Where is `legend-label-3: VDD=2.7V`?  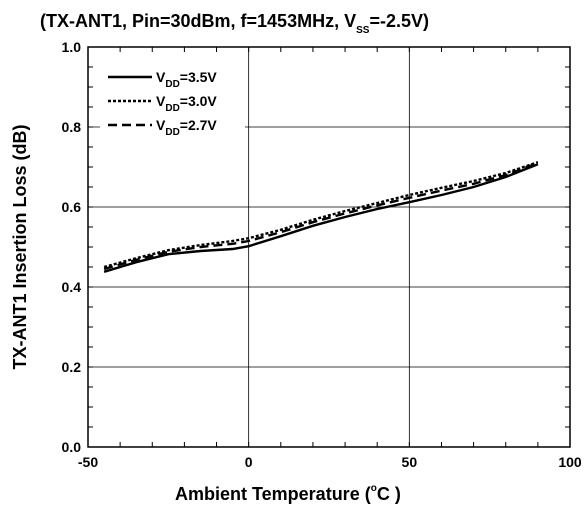
legend-label-3: VDD=2.7V is located at coordinates (186, 127).